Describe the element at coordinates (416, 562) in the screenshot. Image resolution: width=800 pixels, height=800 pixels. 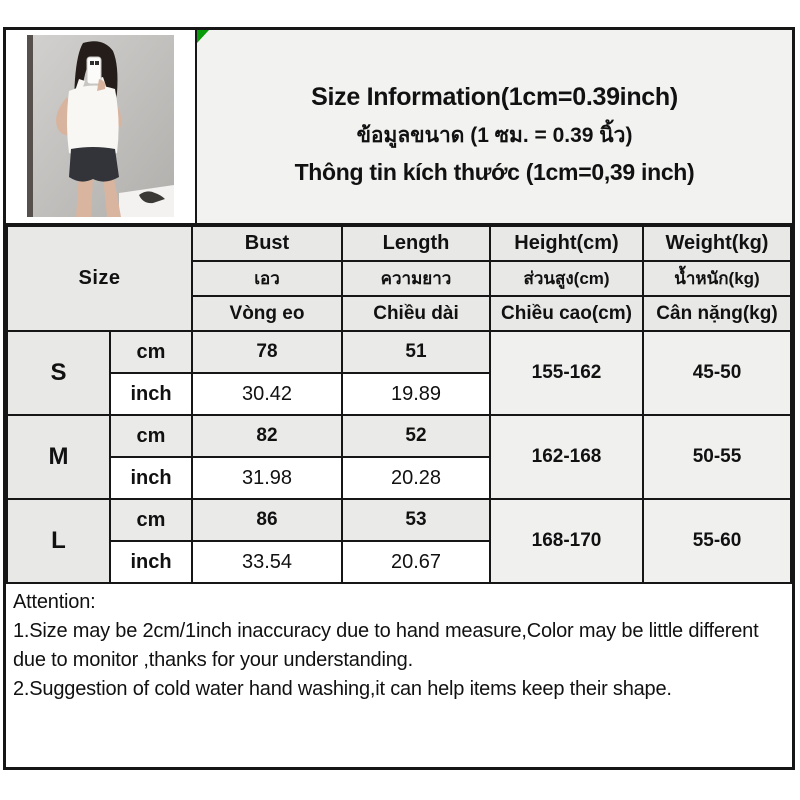
I see `length-inch-l: 20.67` at that location.